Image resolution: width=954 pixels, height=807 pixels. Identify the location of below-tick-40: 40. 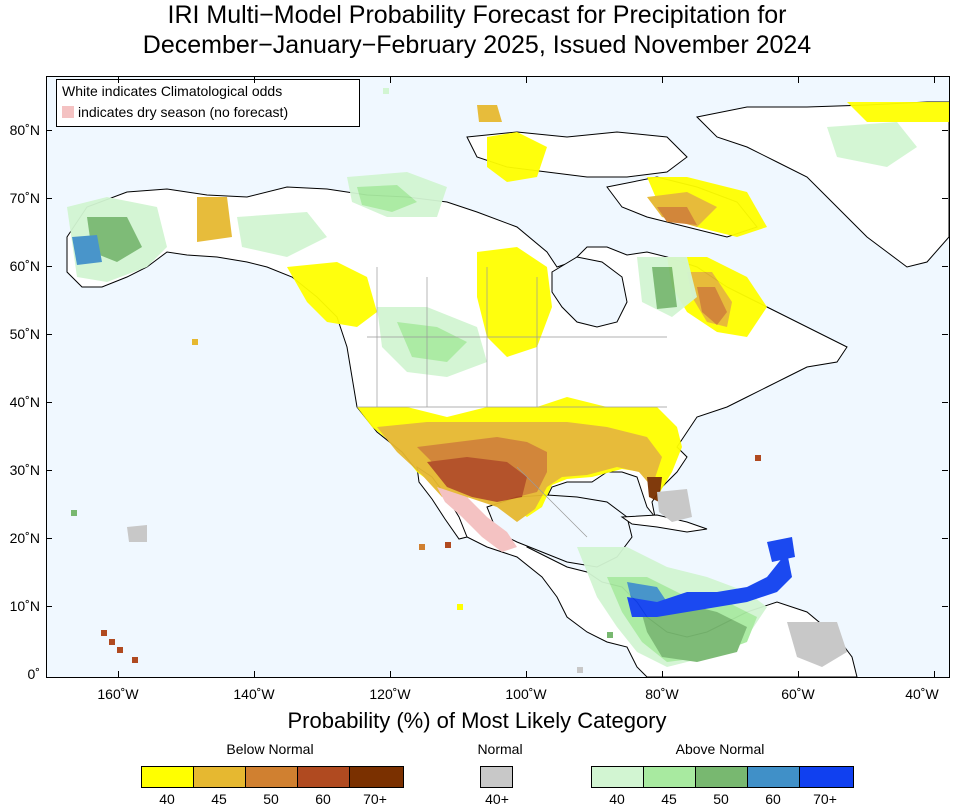
(167, 799).